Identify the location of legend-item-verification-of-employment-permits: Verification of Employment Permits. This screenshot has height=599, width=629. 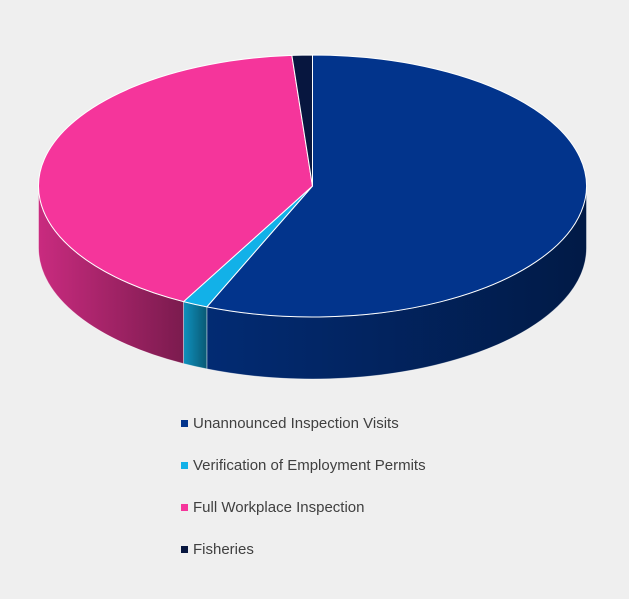
(303, 465).